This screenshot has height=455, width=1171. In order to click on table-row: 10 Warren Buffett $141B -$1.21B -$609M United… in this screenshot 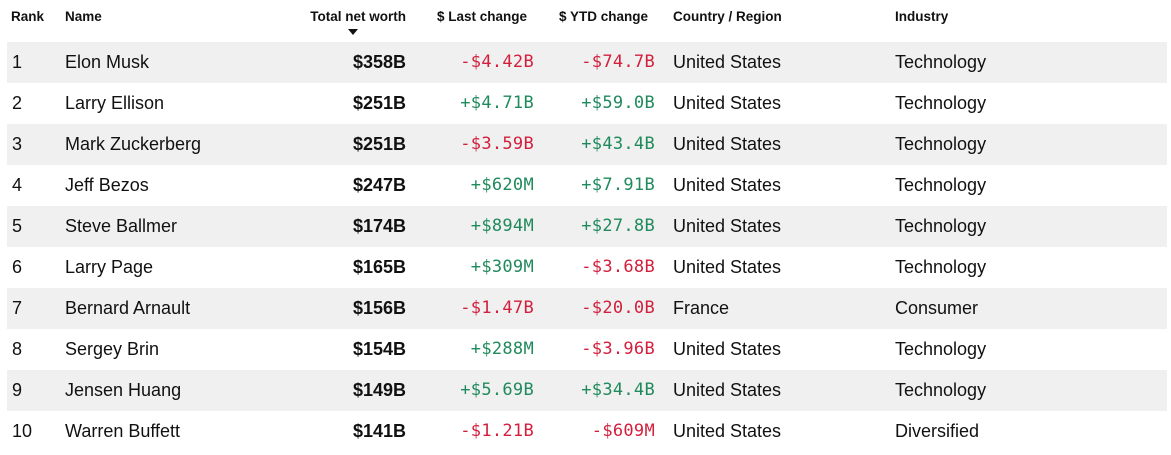, I will do `click(587, 431)`.